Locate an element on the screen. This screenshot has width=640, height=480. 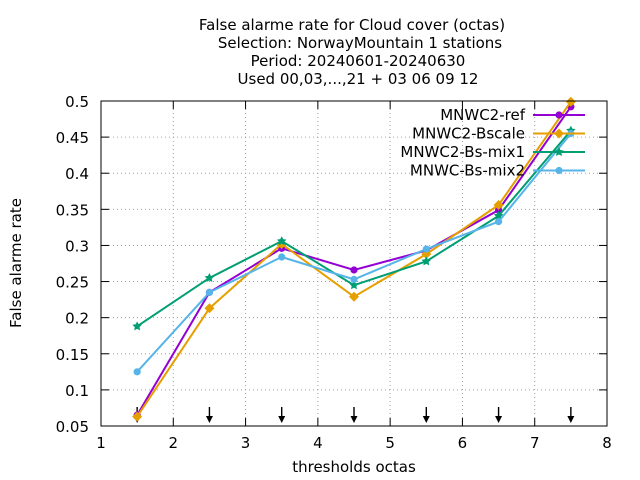
title-line-4: Used 00,03,...,21 + 03 06 09 12 is located at coordinates (358, 79).